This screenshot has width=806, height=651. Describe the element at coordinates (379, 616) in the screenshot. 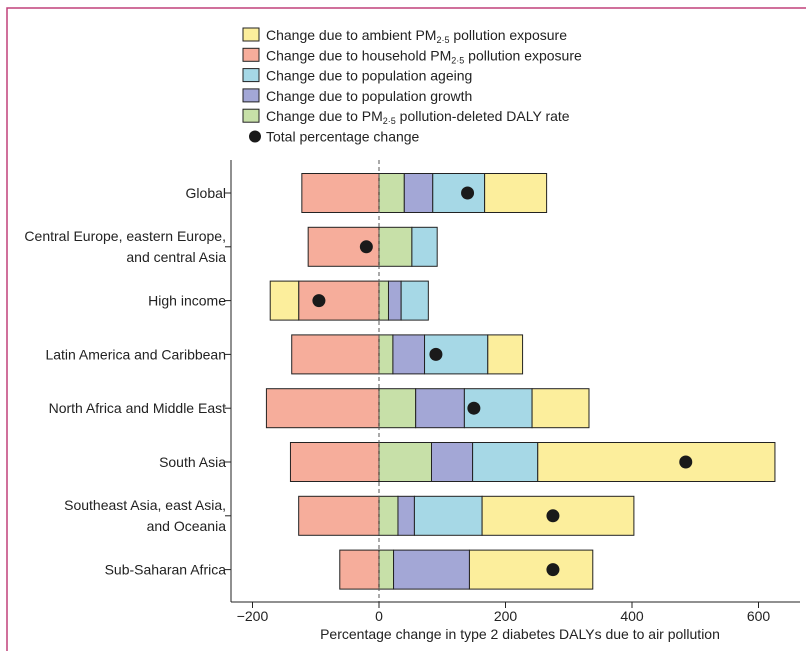

I see `x-tick-label-1: 0` at that location.